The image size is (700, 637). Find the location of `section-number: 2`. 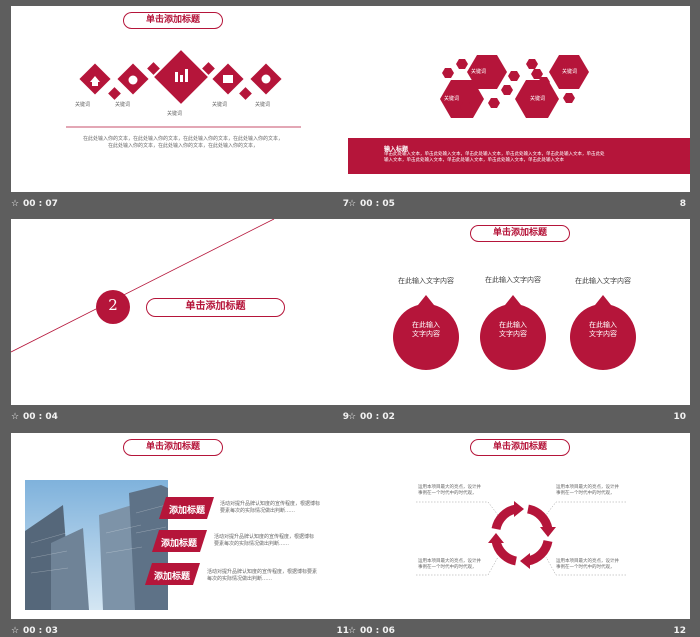

section-number: 2 is located at coordinates (113, 305).